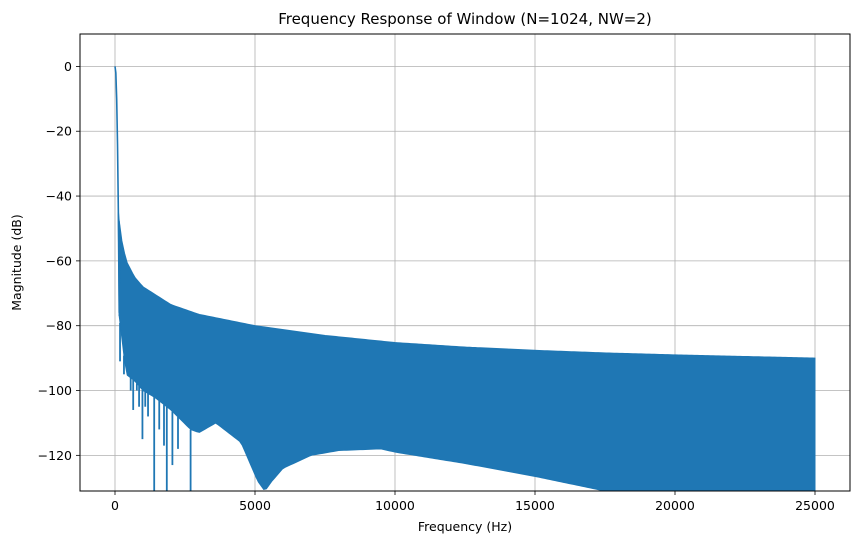 The width and height of the screenshot is (862, 551). What do you see at coordinates (55, 390) in the screenshot?
I see `y-tick-label: −100` at bounding box center [55, 390].